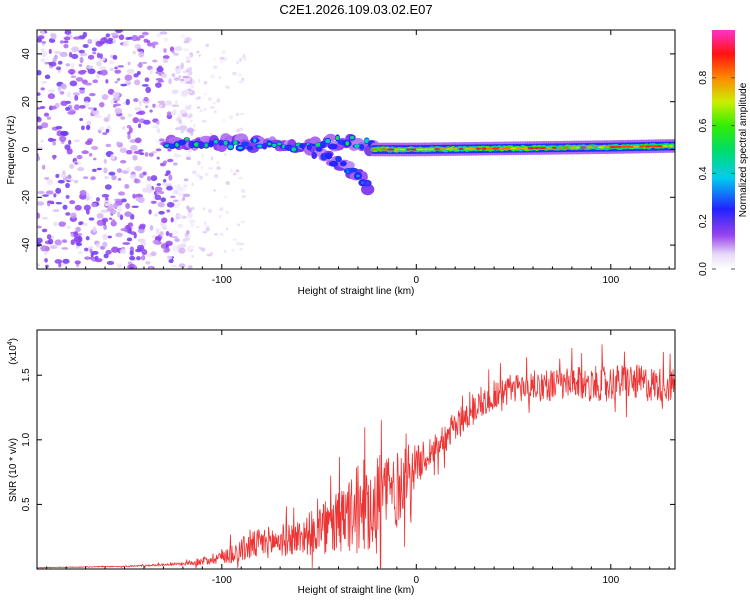  I want to click on lower-branch-blob, so click(314, 155).